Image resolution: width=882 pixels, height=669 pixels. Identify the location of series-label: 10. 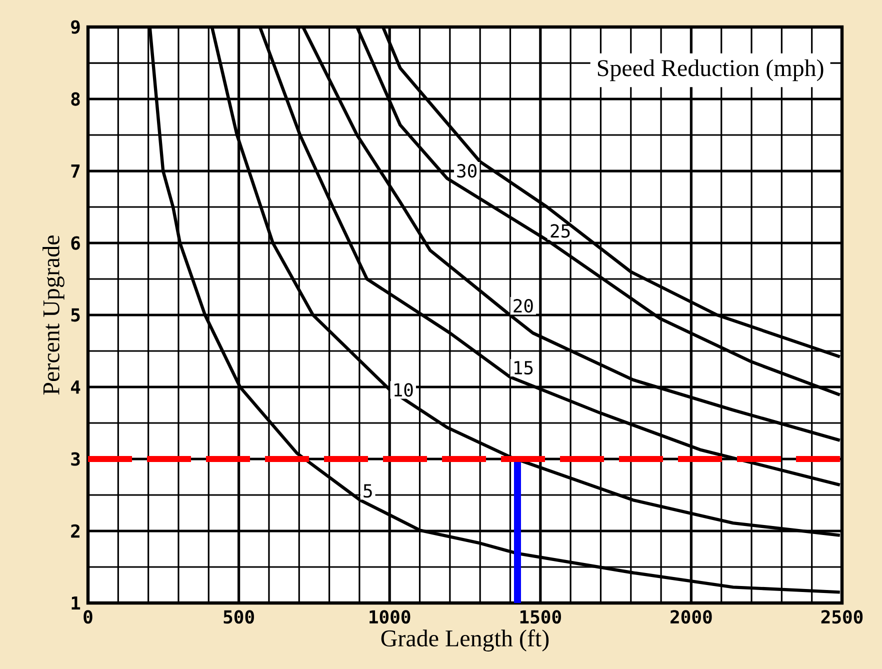
(403, 390).